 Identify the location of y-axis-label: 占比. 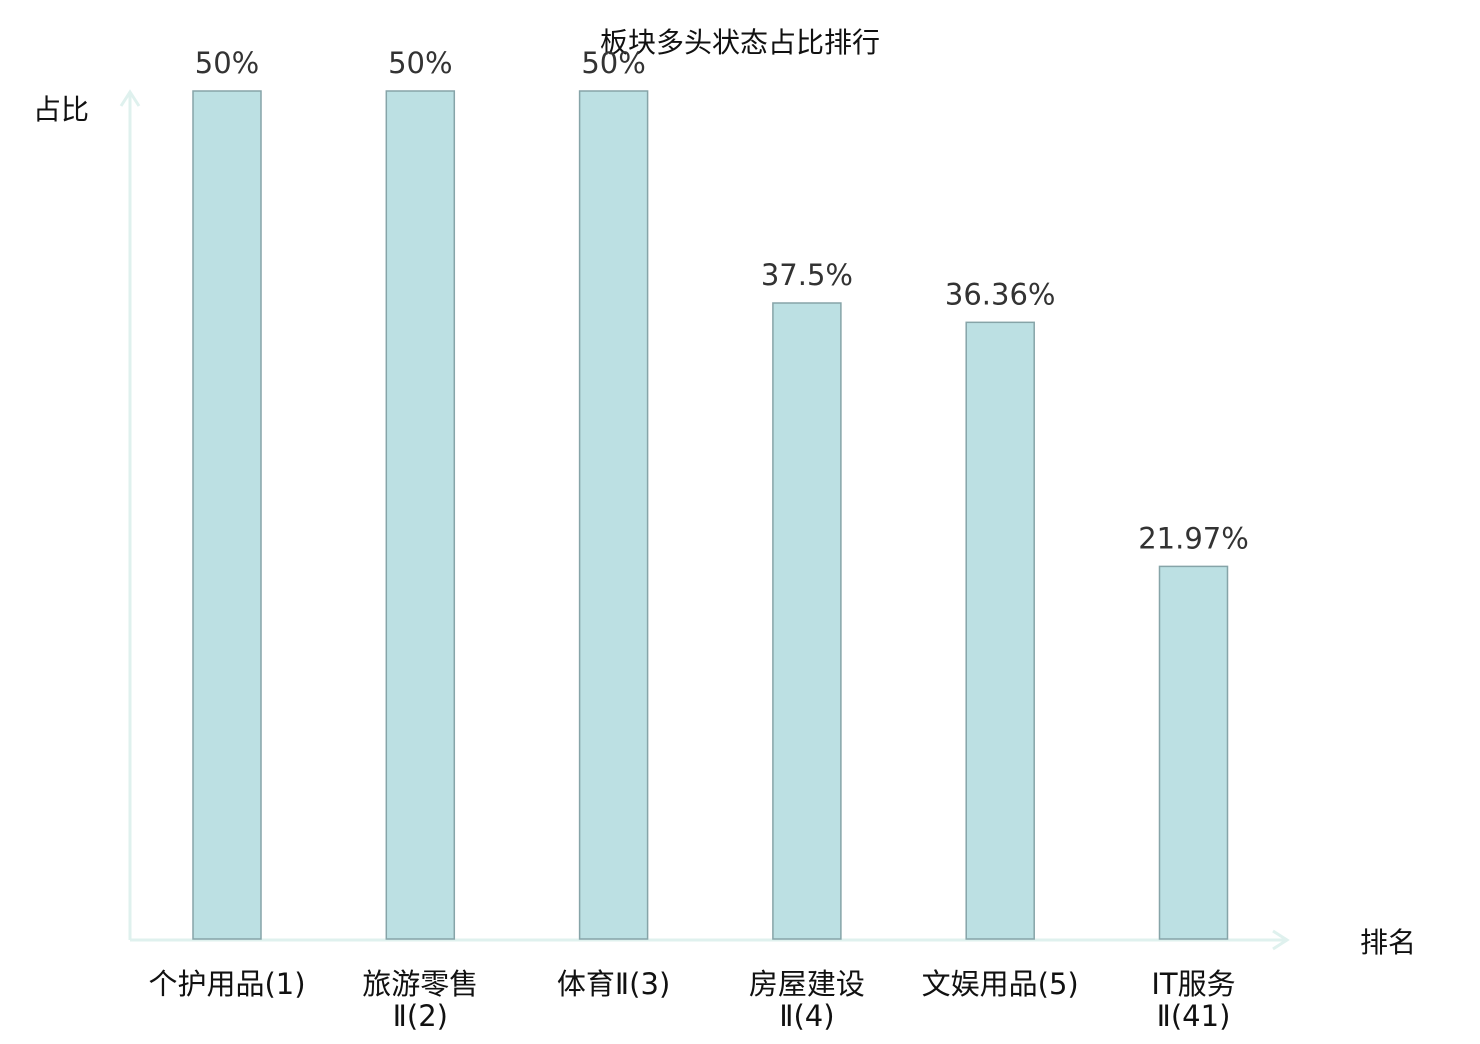
(61, 109).